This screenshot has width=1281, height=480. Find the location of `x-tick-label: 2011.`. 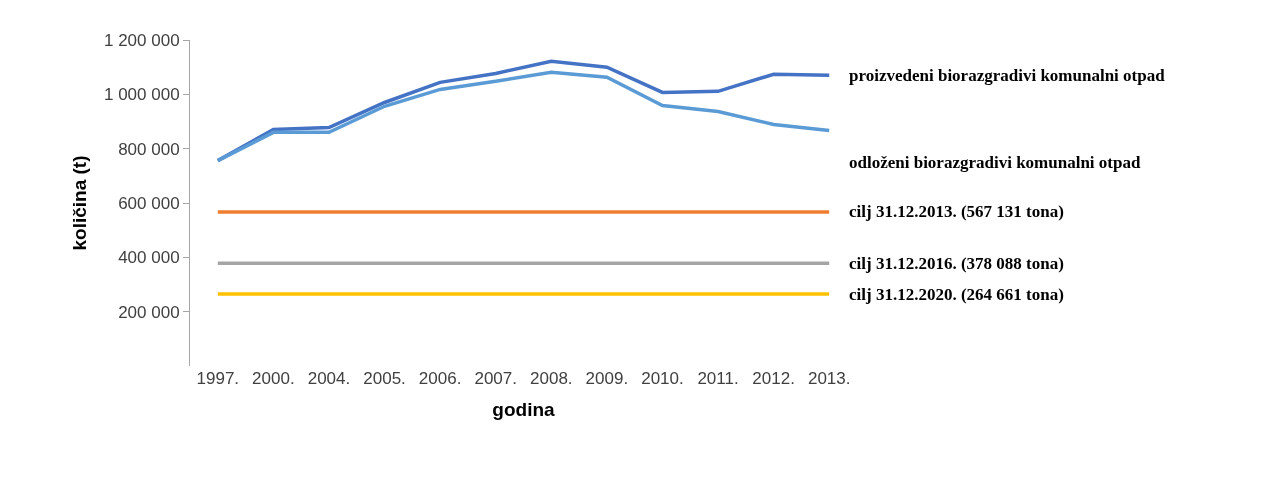

x-tick-label: 2011. is located at coordinates (718, 378).